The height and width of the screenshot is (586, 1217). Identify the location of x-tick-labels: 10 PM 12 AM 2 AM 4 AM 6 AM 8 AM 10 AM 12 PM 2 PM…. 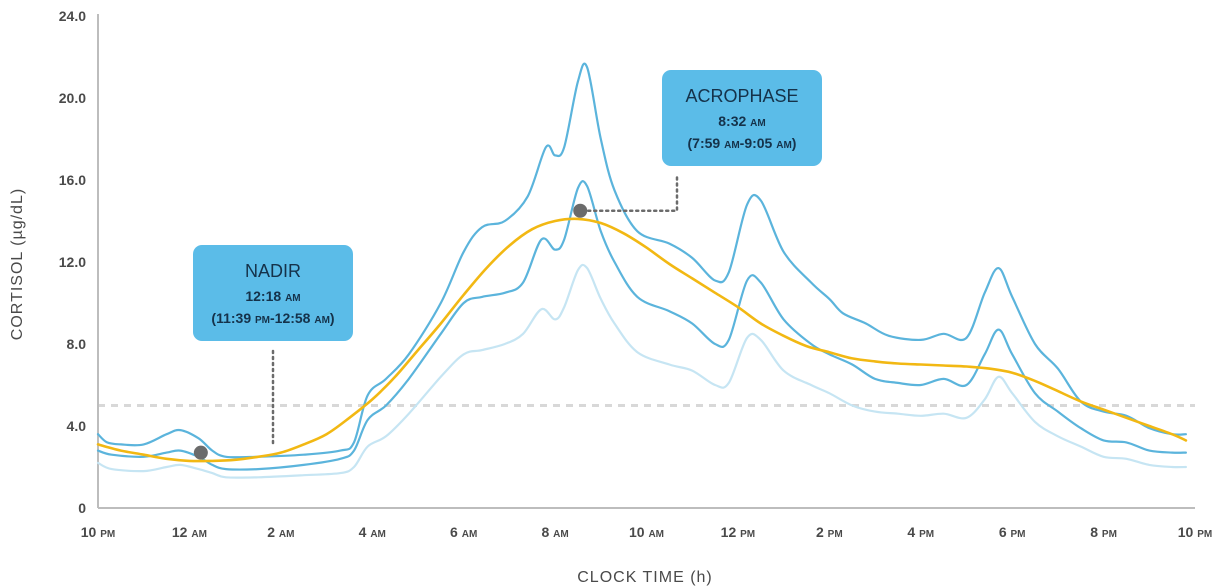
(646, 532).